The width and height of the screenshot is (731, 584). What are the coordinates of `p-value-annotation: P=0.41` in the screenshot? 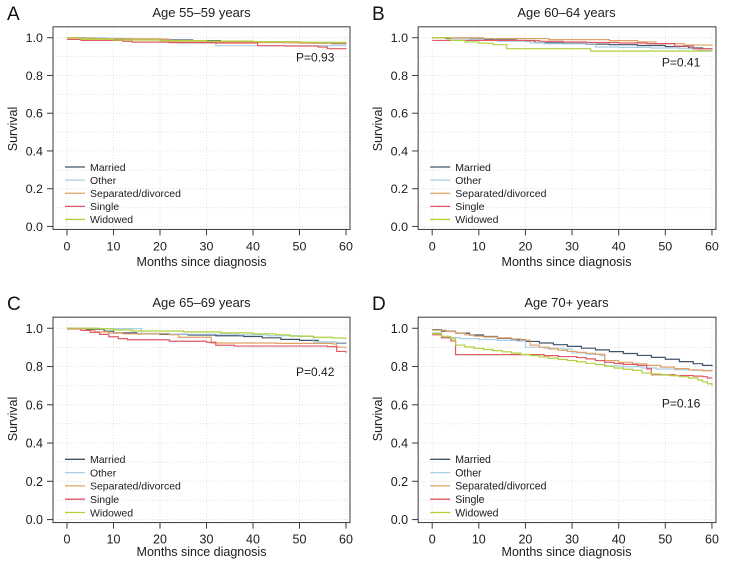 It's located at (681, 63).